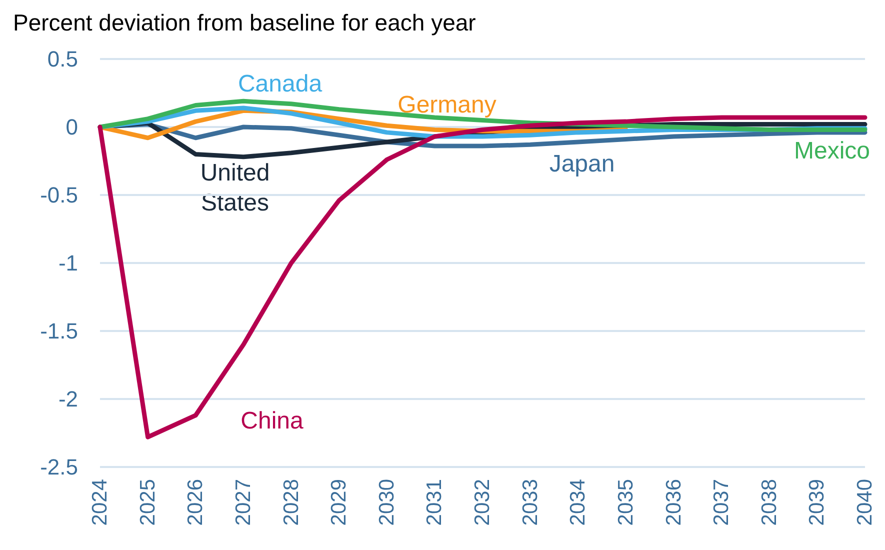  Describe the element at coordinates (482, 502) in the screenshot. I see `x-tick-label: 2032` at that location.